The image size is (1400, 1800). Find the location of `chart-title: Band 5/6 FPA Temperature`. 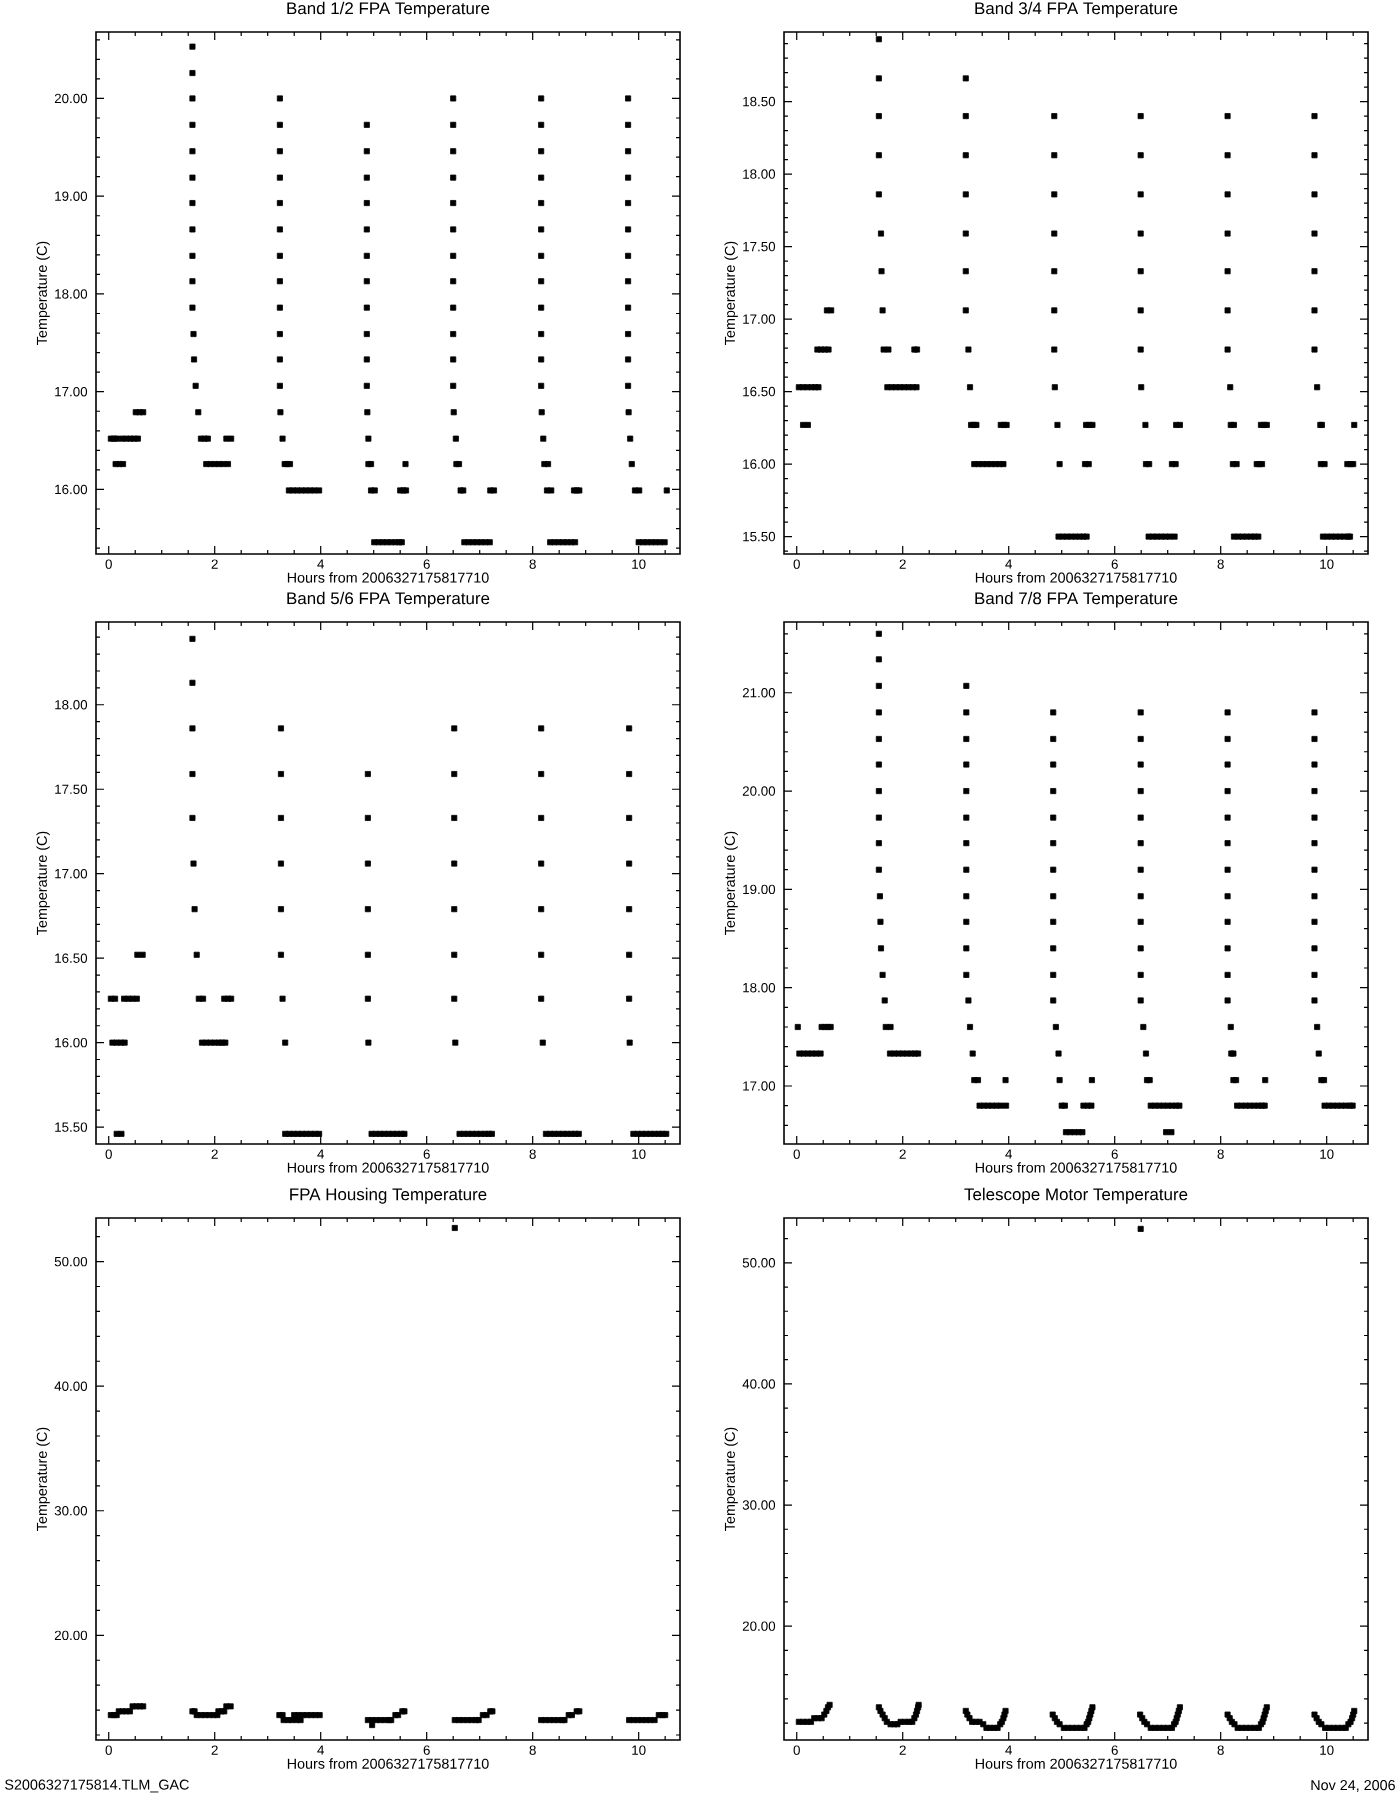

chart-title: Band 5/6 FPA Temperature is located at coordinates (388, 599).